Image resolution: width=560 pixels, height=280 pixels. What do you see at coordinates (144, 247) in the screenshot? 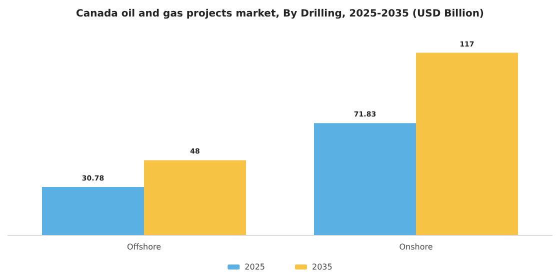
I see `x-tick-label: Offshore` at bounding box center [144, 247].